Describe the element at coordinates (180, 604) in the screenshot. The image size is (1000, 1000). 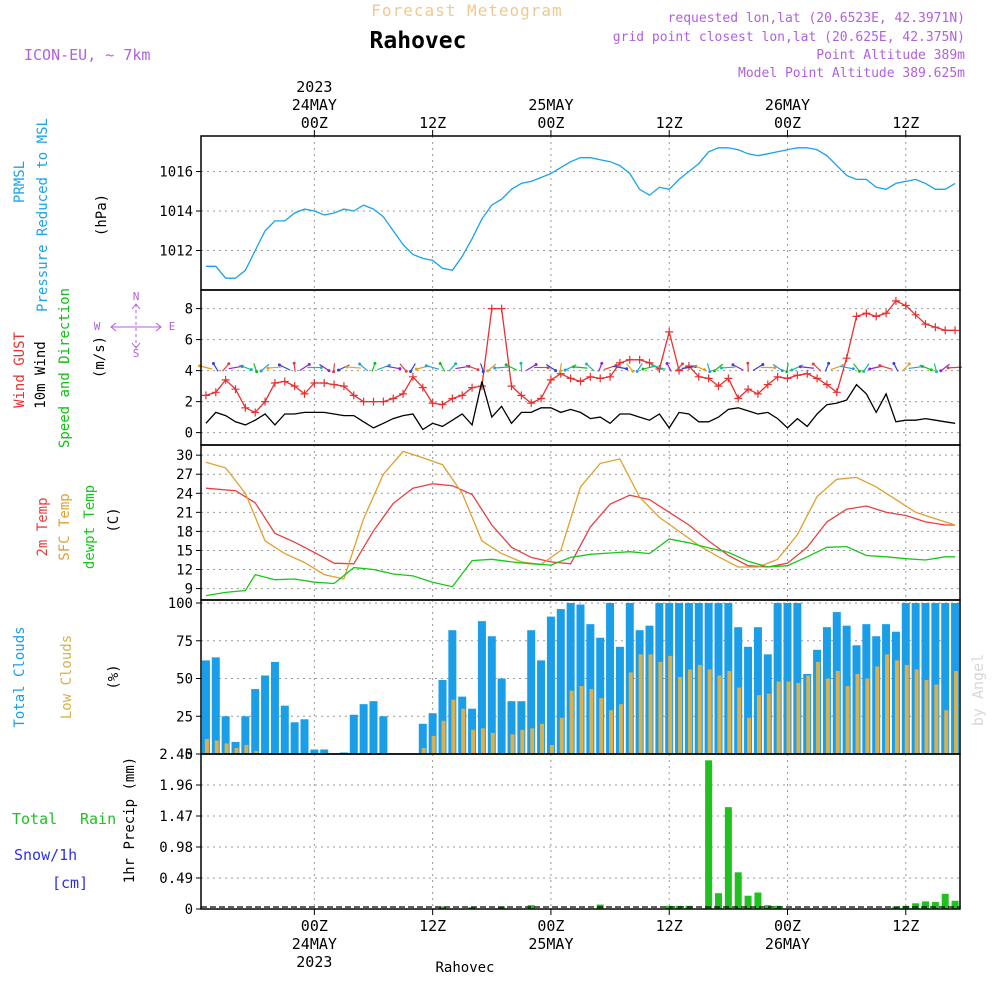
I see `y-tick-label: 100` at that location.